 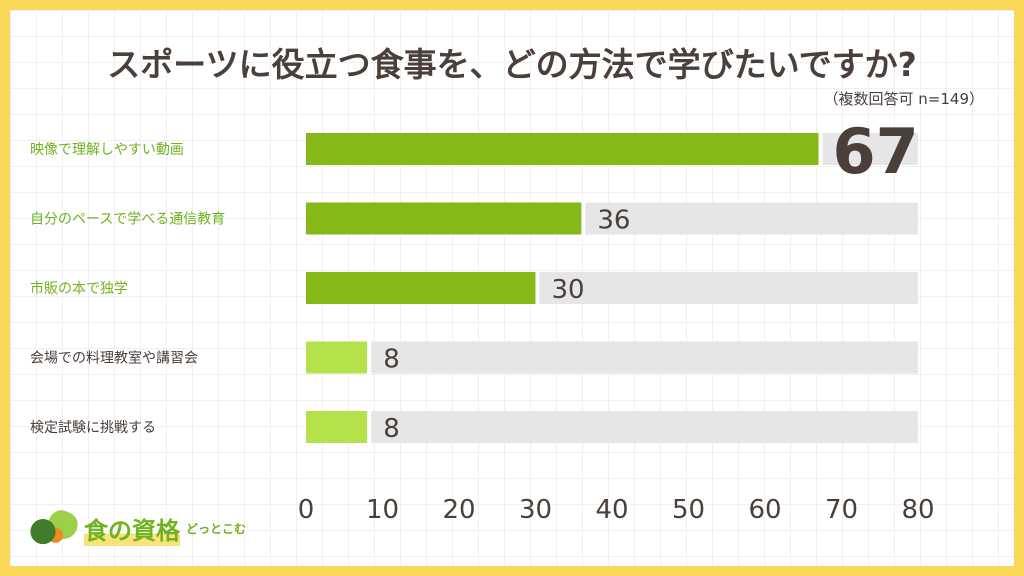 I want to click on x-tick-label: 50, so click(x=688, y=510).